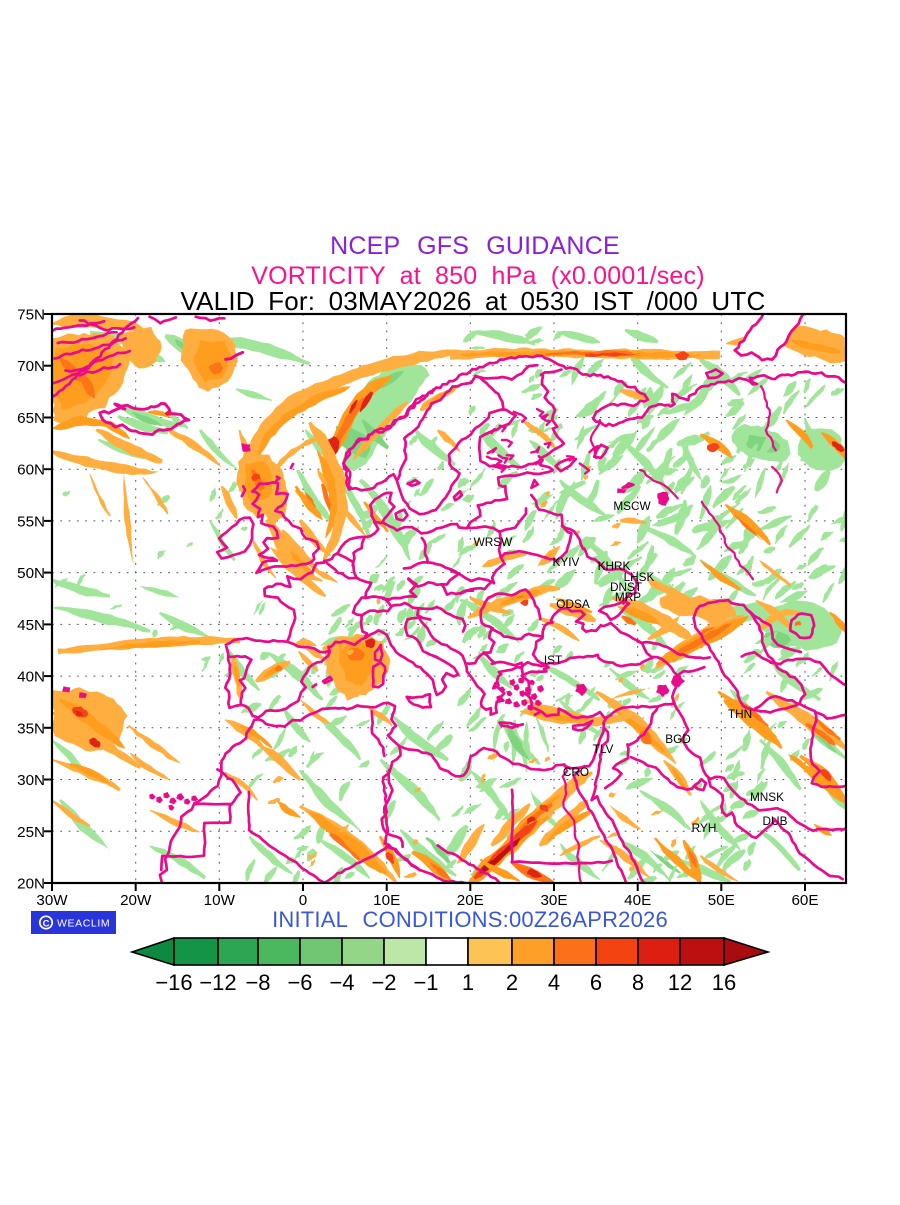 The image size is (900, 1205). What do you see at coordinates (637, 900) in the screenshot?
I see `svg-text: 40E` at bounding box center [637, 900].